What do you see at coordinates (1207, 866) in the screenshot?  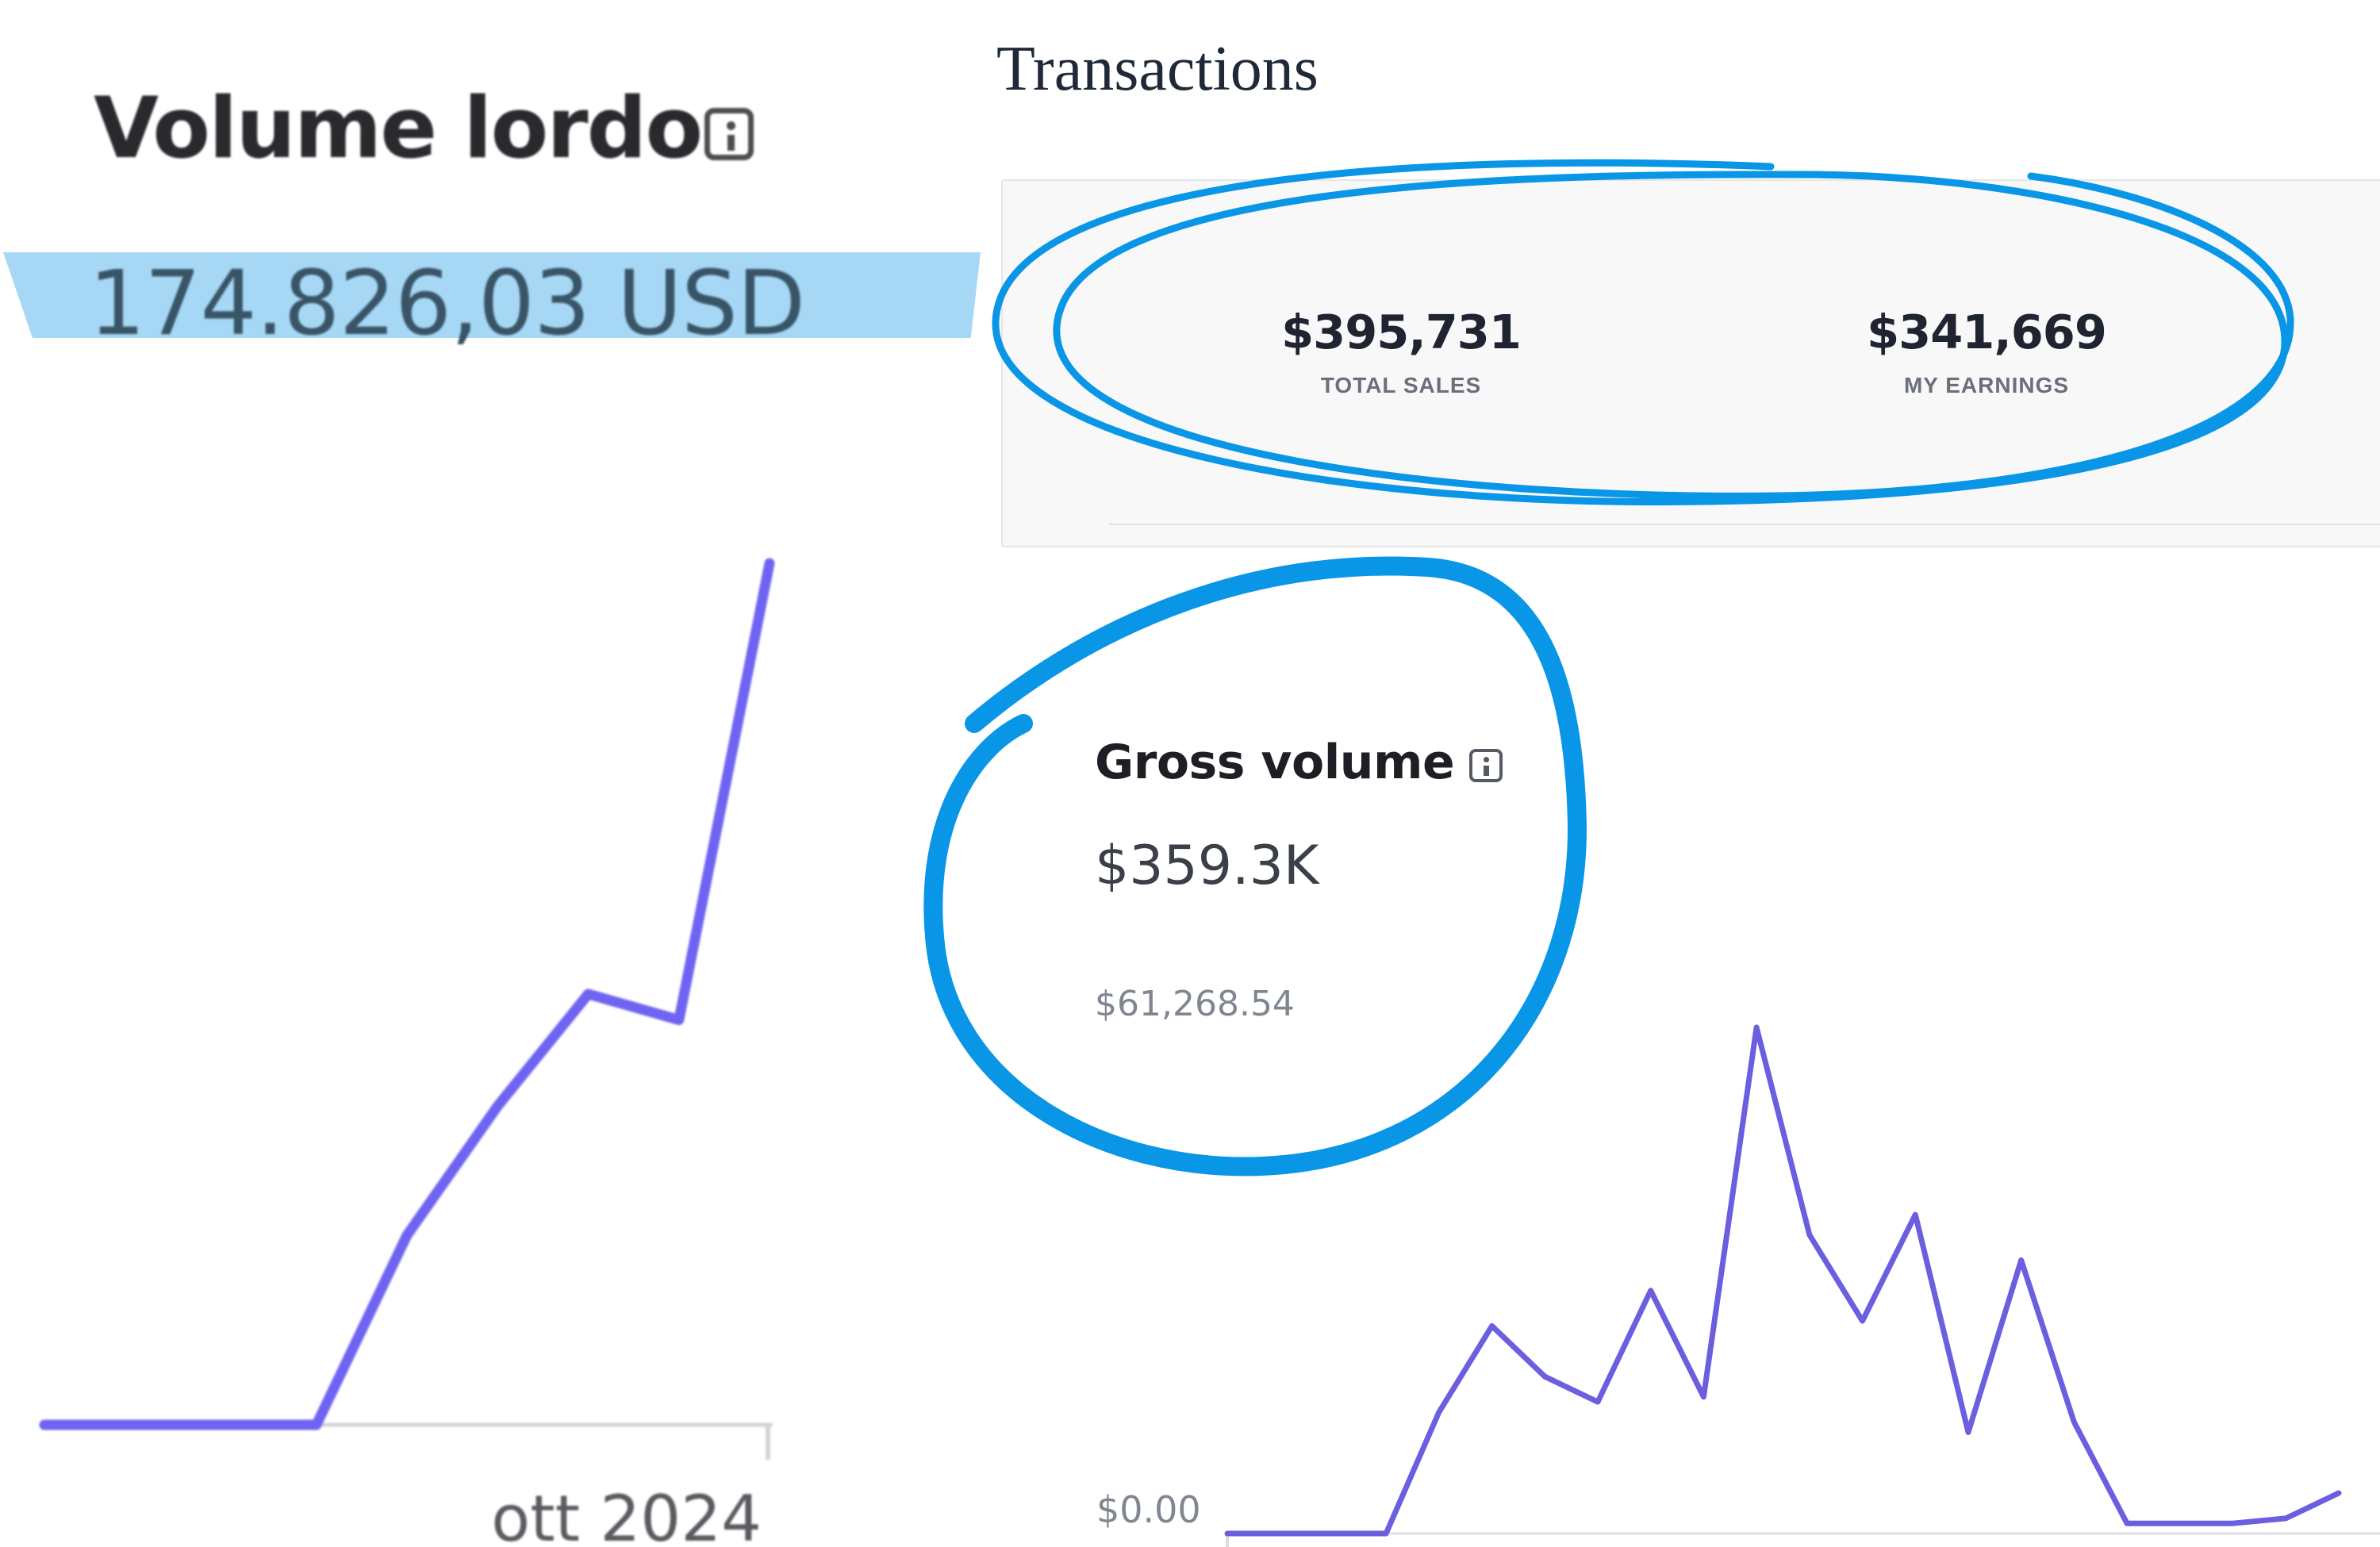 I see `gross-volume-value: $359.3K` at bounding box center [1207, 866].